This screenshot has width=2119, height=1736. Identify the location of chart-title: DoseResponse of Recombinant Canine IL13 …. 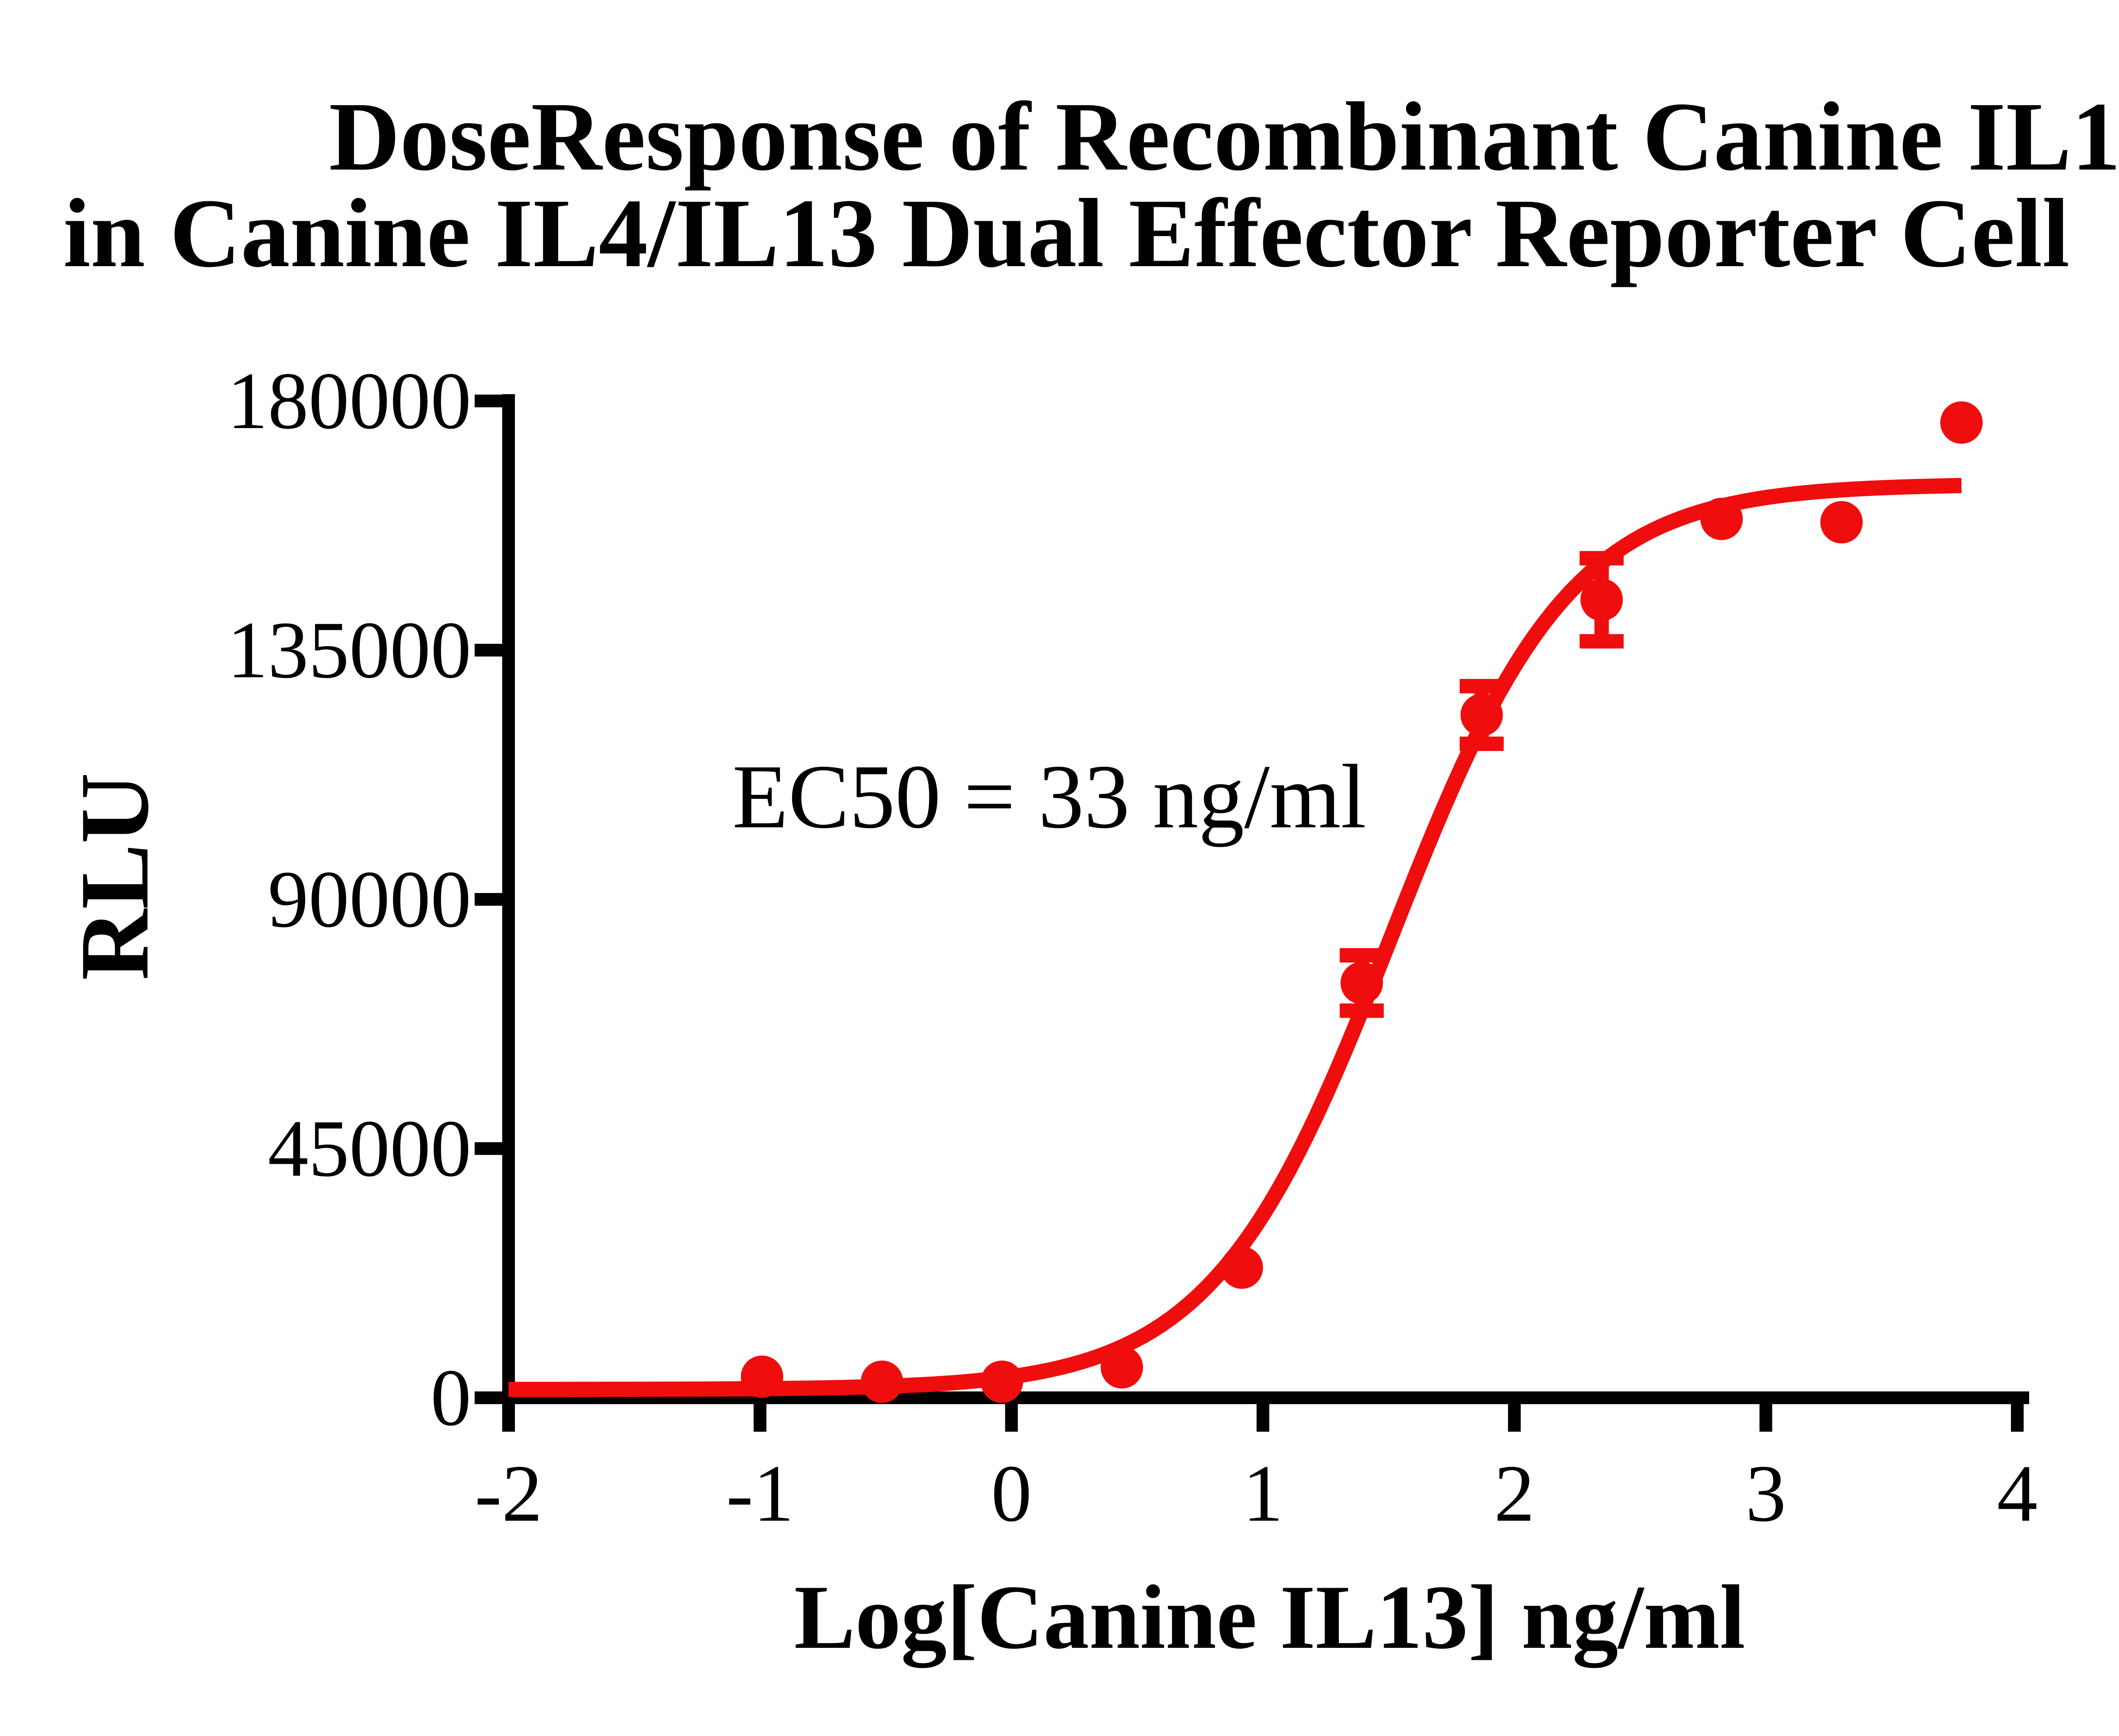
(1091, 185).